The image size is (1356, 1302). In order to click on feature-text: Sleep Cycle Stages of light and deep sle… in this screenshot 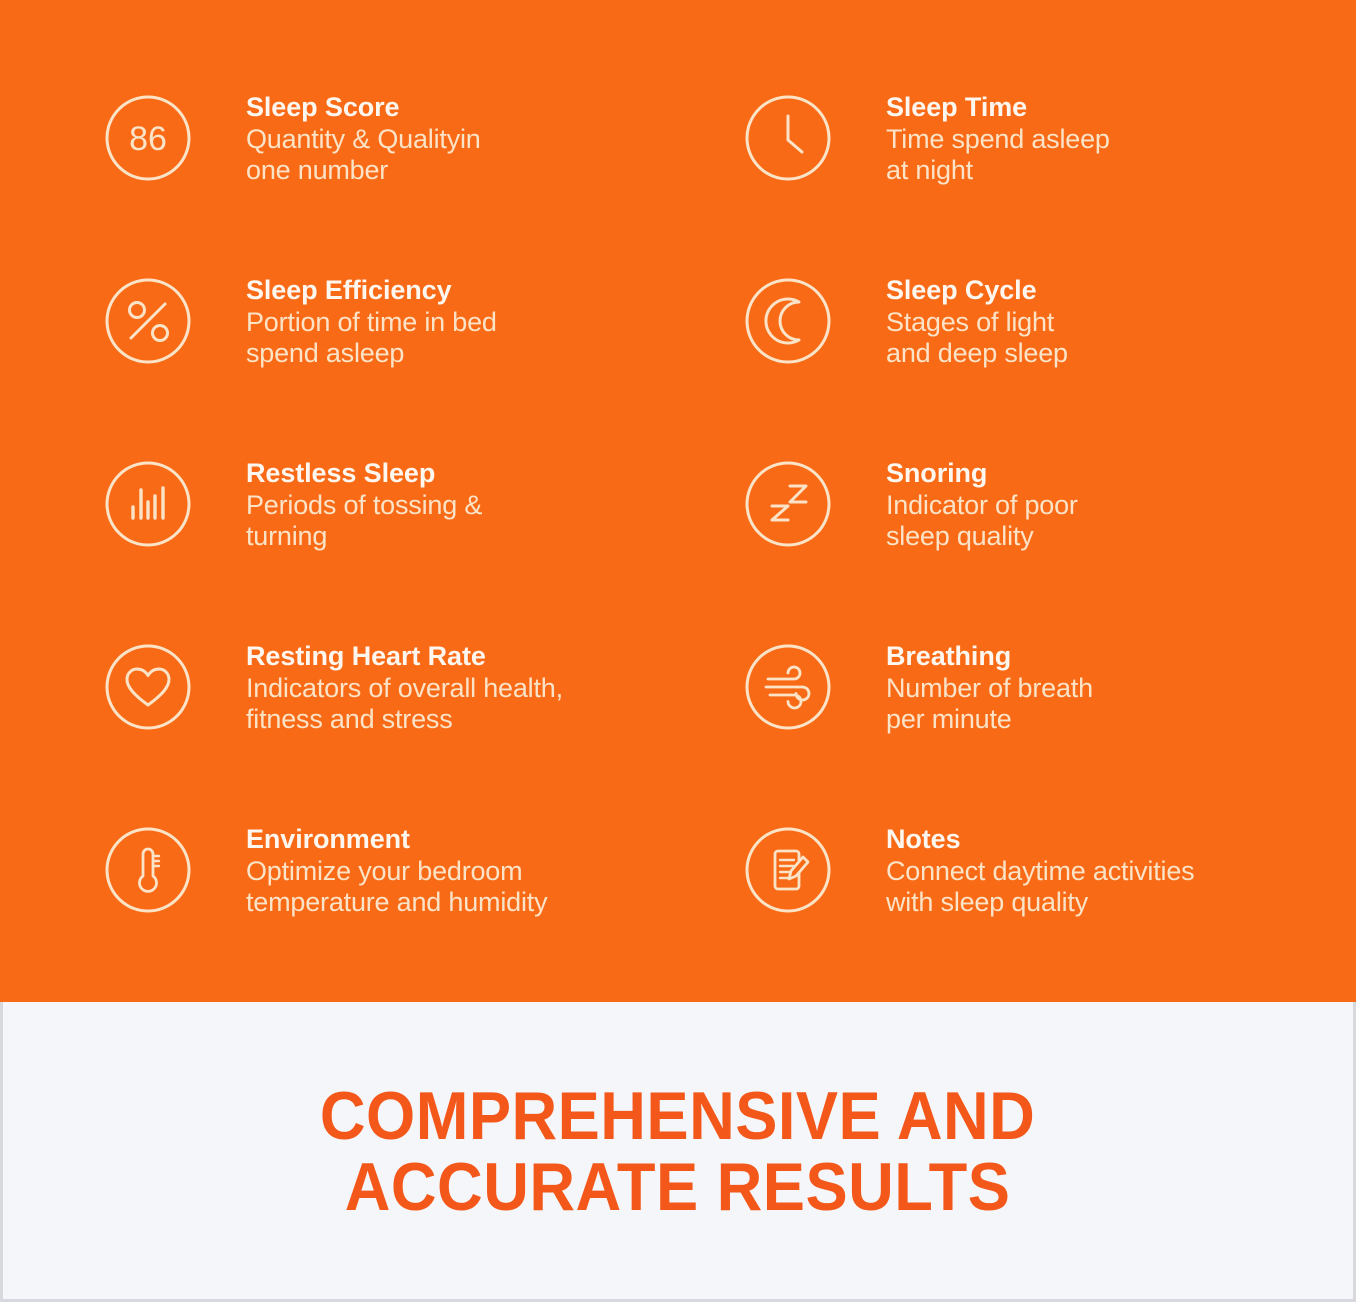, I will do `click(977, 319)`.